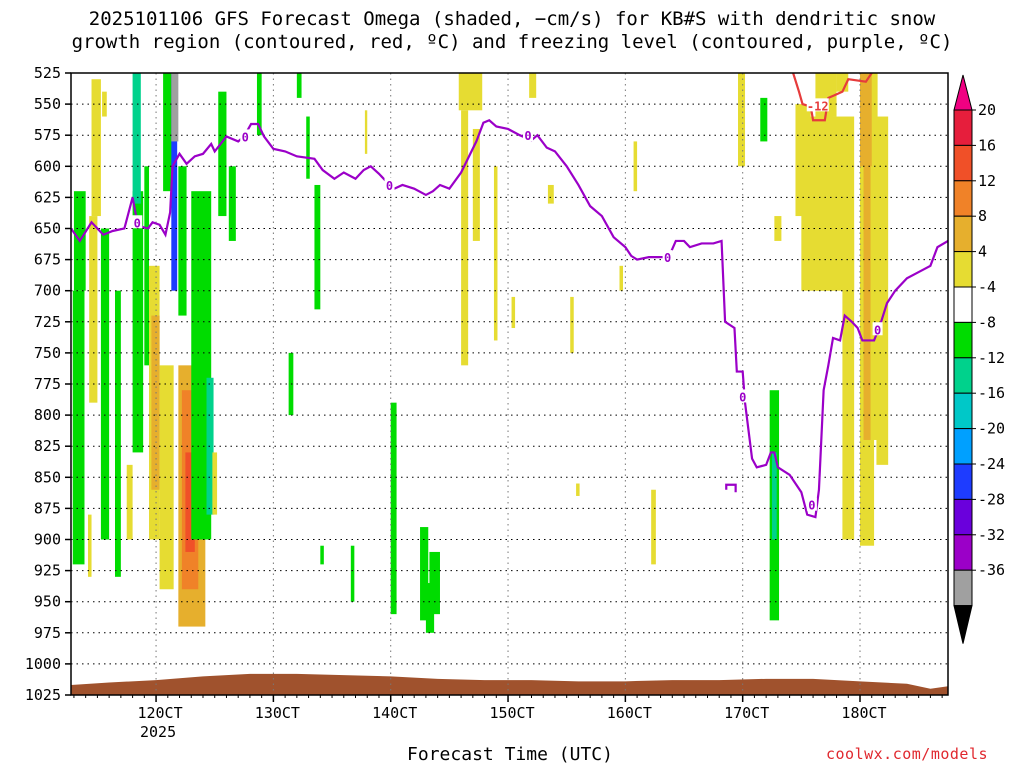  What do you see at coordinates (47, 197) in the screenshot?
I see `y-tick-label: 625` at bounding box center [47, 197].